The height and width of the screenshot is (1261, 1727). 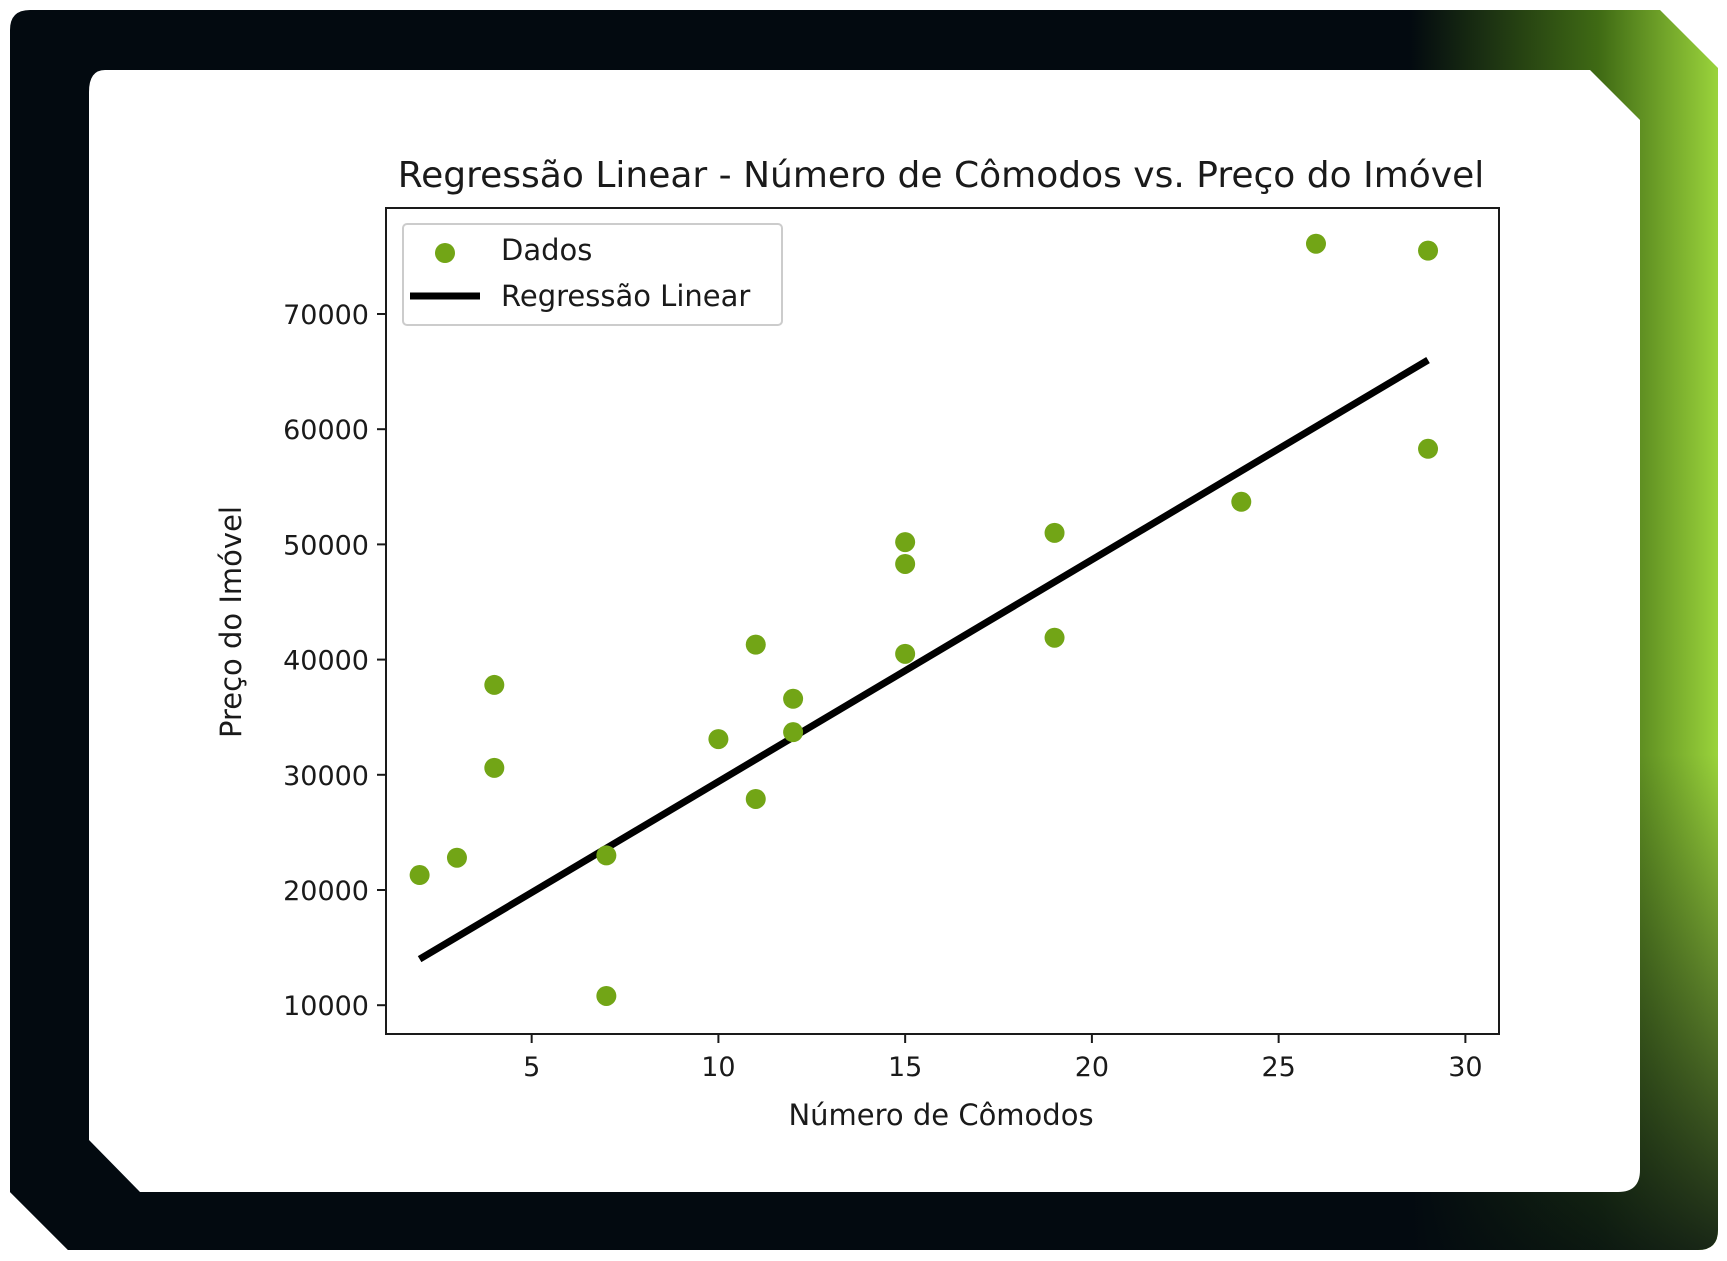 I want to click on legend-marker-dados, so click(x=445, y=253).